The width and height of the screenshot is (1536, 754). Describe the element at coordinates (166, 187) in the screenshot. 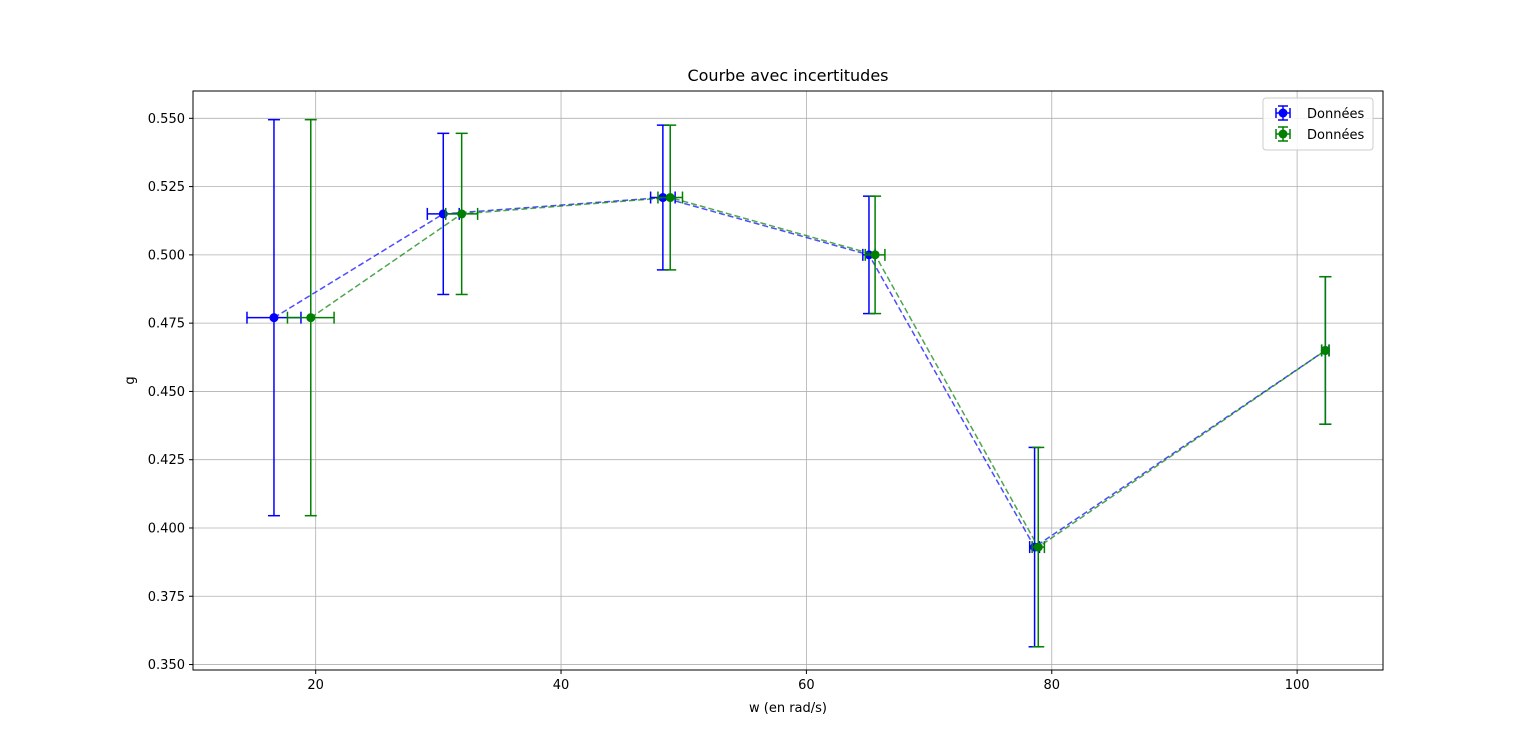

I see `y-tick-label: 0.525` at that location.